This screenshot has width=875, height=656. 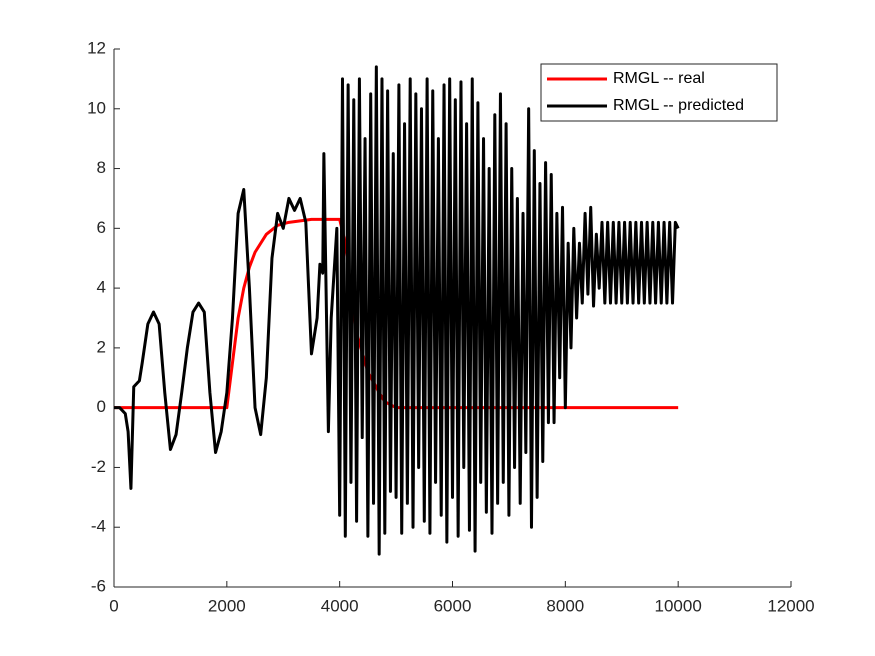 What do you see at coordinates (227, 605) in the screenshot?
I see `x-tick-label: 2000` at bounding box center [227, 605].